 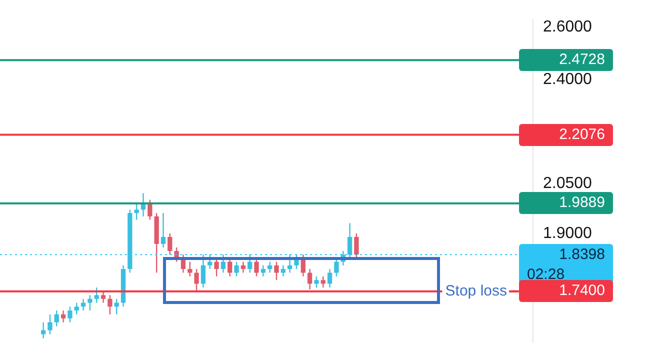 I want to click on ref-line-label: 1.9889, so click(x=581, y=203).